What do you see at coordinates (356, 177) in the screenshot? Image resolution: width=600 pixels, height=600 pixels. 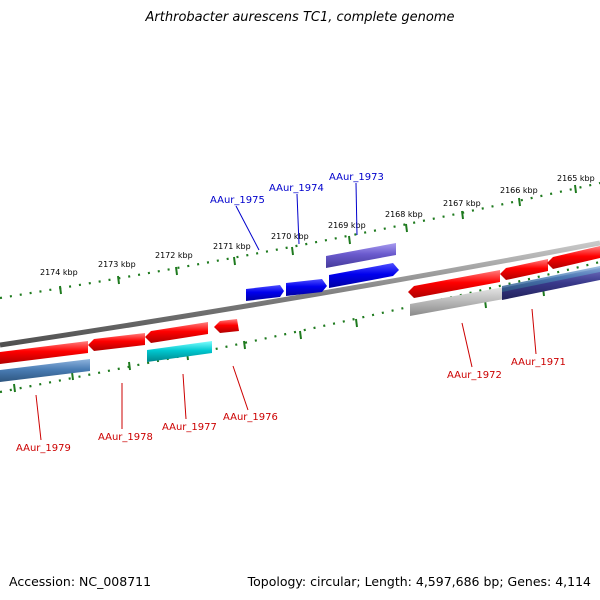 I see `gene-label: AAur_1973` at bounding box center [356, 177].